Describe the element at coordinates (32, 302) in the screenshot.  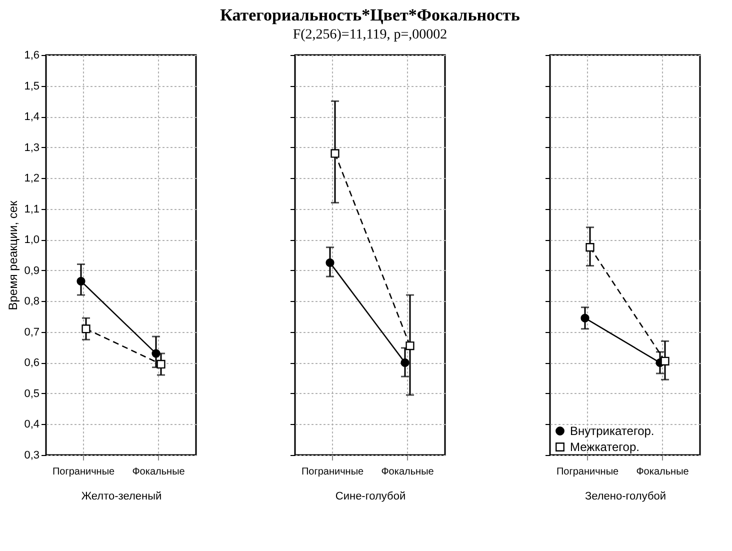
I see `y-tick-label: 0,8` at that location.